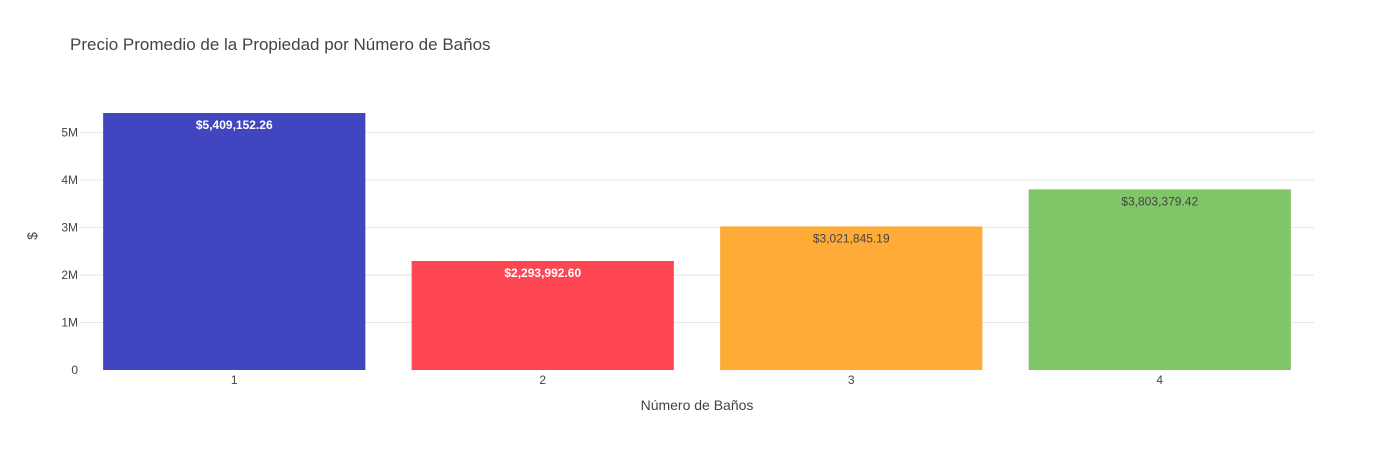 This screenshot has height=450, width=1394. I want to click on y-tick-label: 4M, so click(69, 180).